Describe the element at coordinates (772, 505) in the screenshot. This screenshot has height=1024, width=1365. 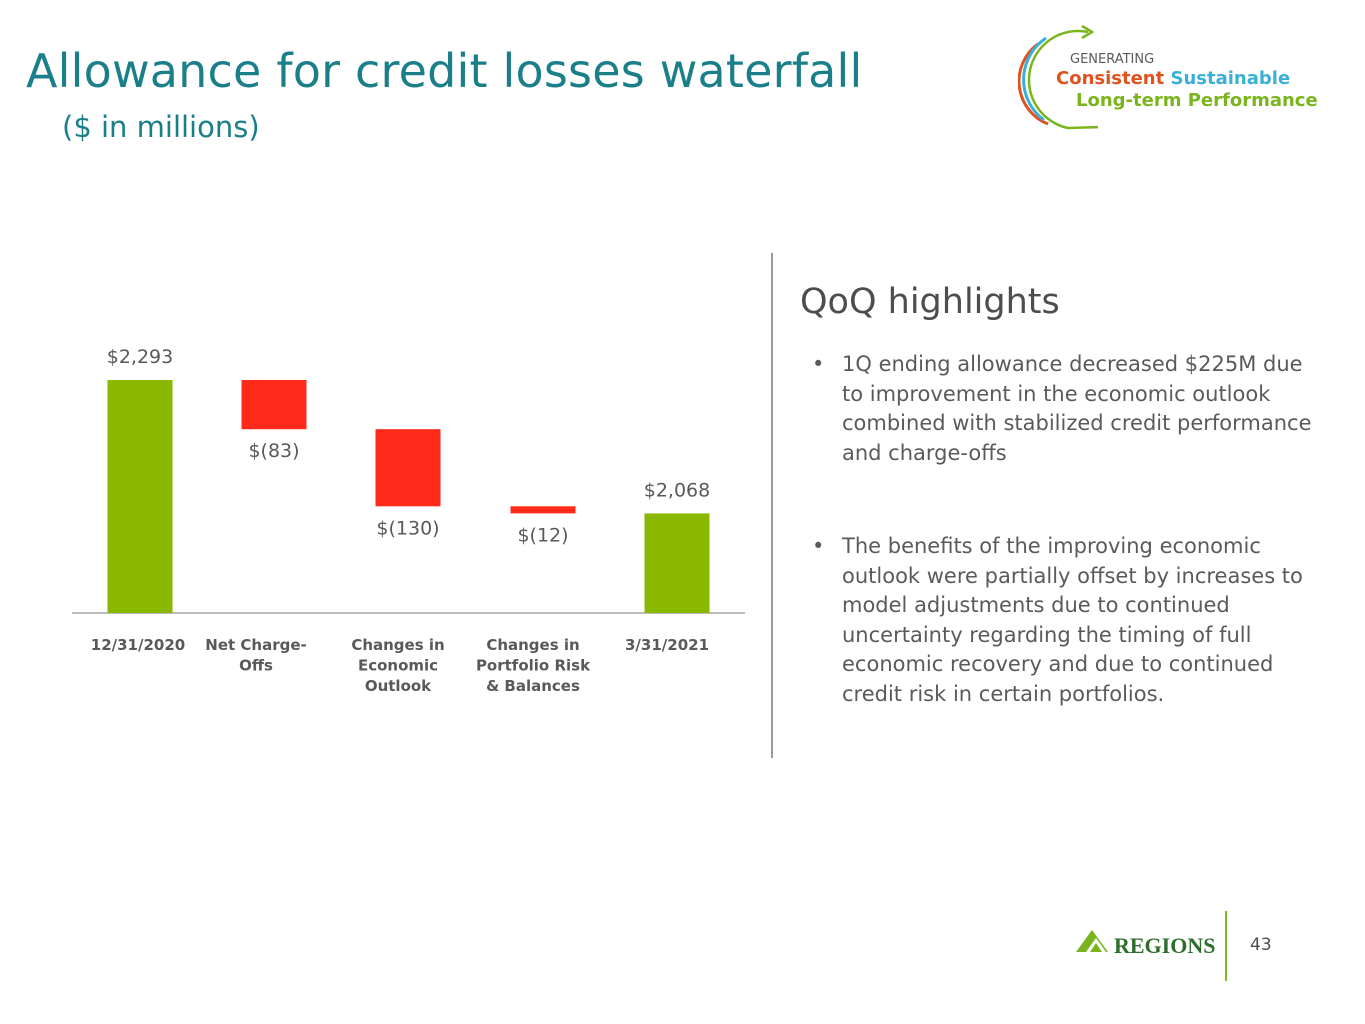
I see `vertical-divider` at that location.